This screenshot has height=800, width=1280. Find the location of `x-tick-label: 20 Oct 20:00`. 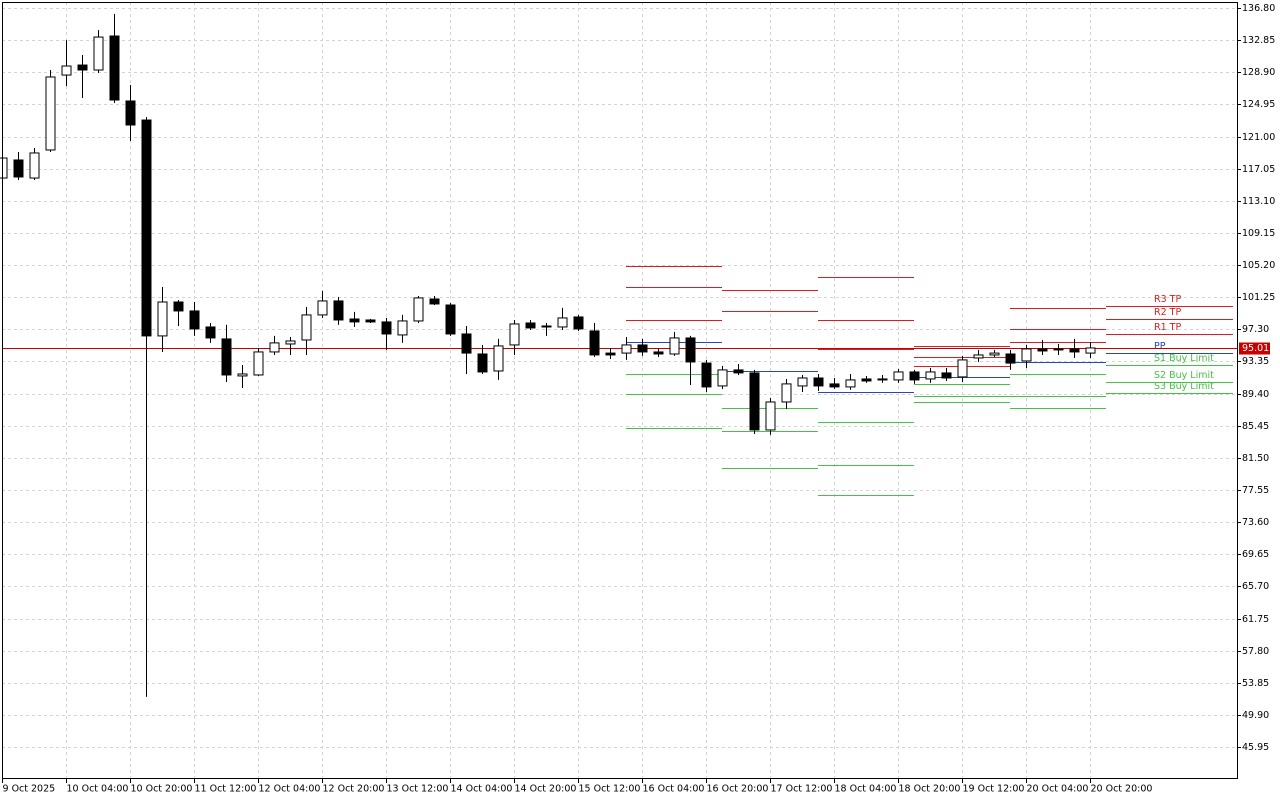

x-tick-label: 20 Oct 20:00 is located at coordinates (1122, 789).